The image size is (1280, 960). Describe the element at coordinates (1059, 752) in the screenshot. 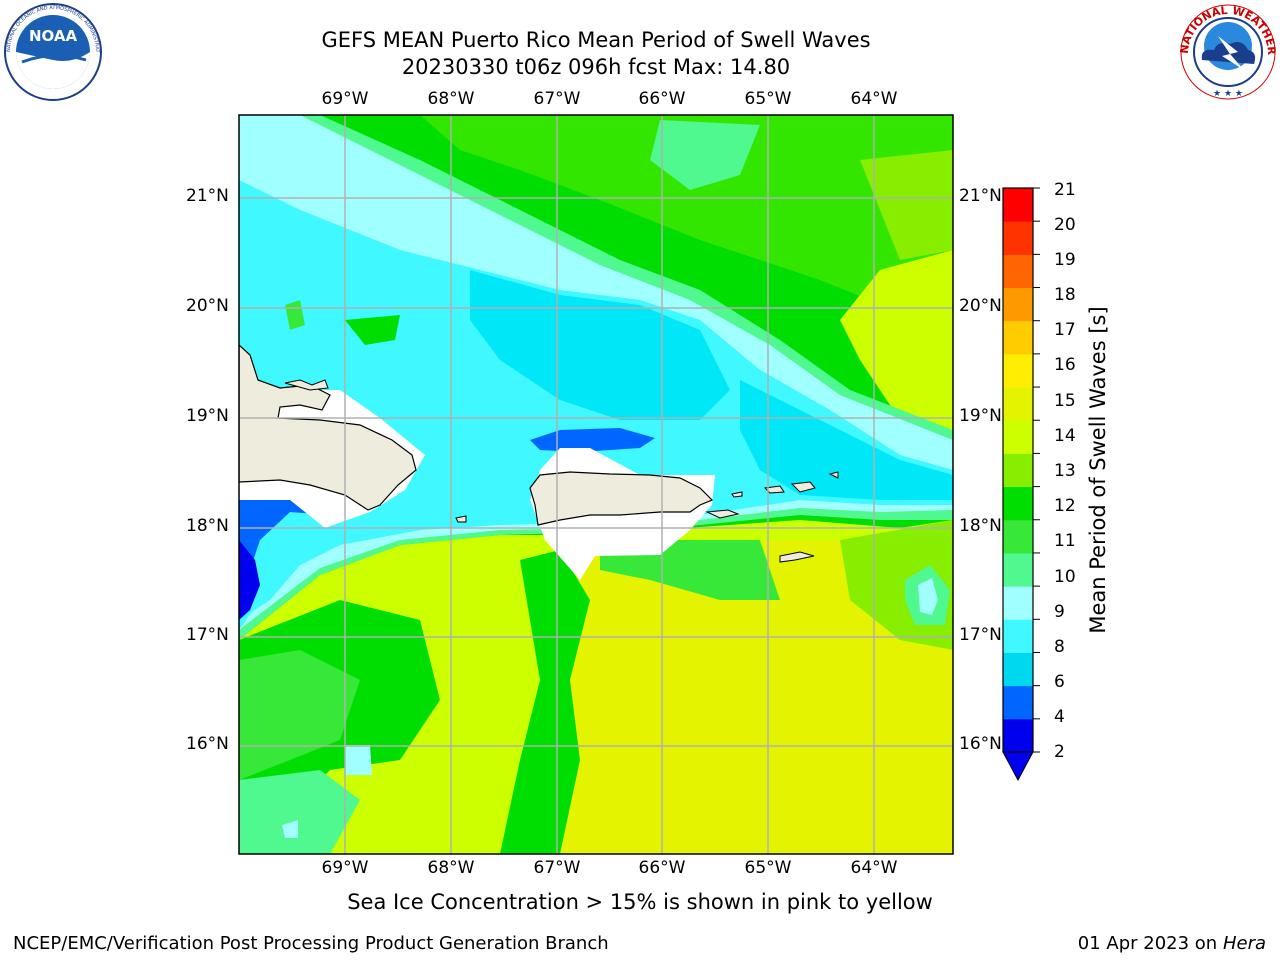

I see `colorbar-tick: 2` at that location.